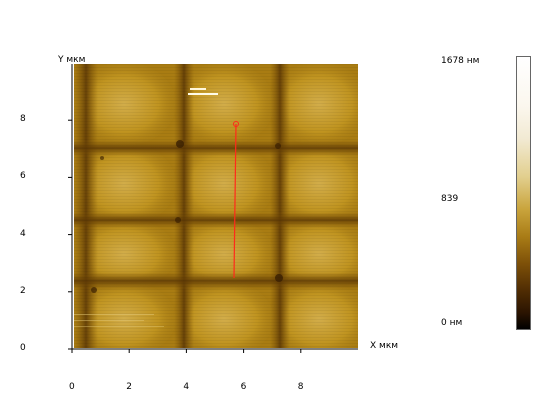 This screenshot has height=411, width=533. What do you see at coordinates (203, 91) in the screenshot?
I see `bright-artifact` at bounding box center [203, 91].